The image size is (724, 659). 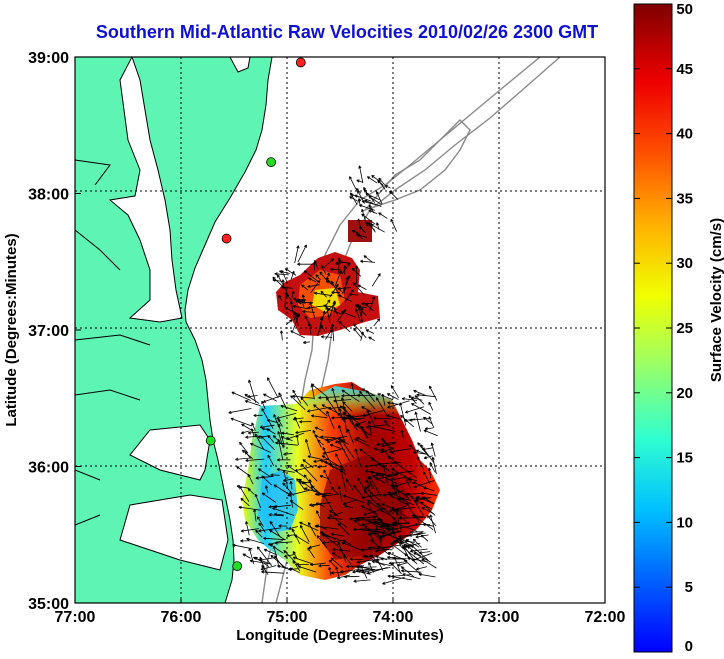 I want to click on x-tick-label: 75:00, so click(x=287, y=617).